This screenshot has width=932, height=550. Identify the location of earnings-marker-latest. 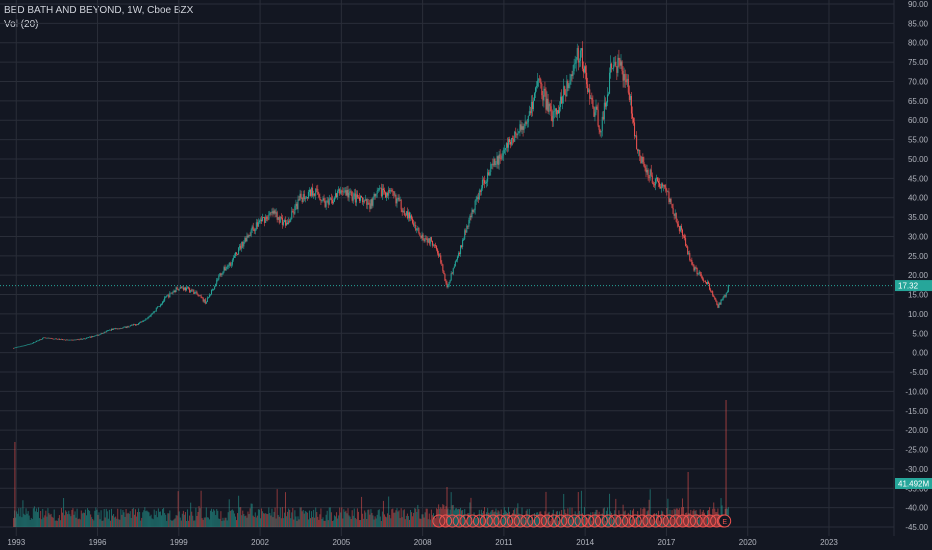
(725, 521).